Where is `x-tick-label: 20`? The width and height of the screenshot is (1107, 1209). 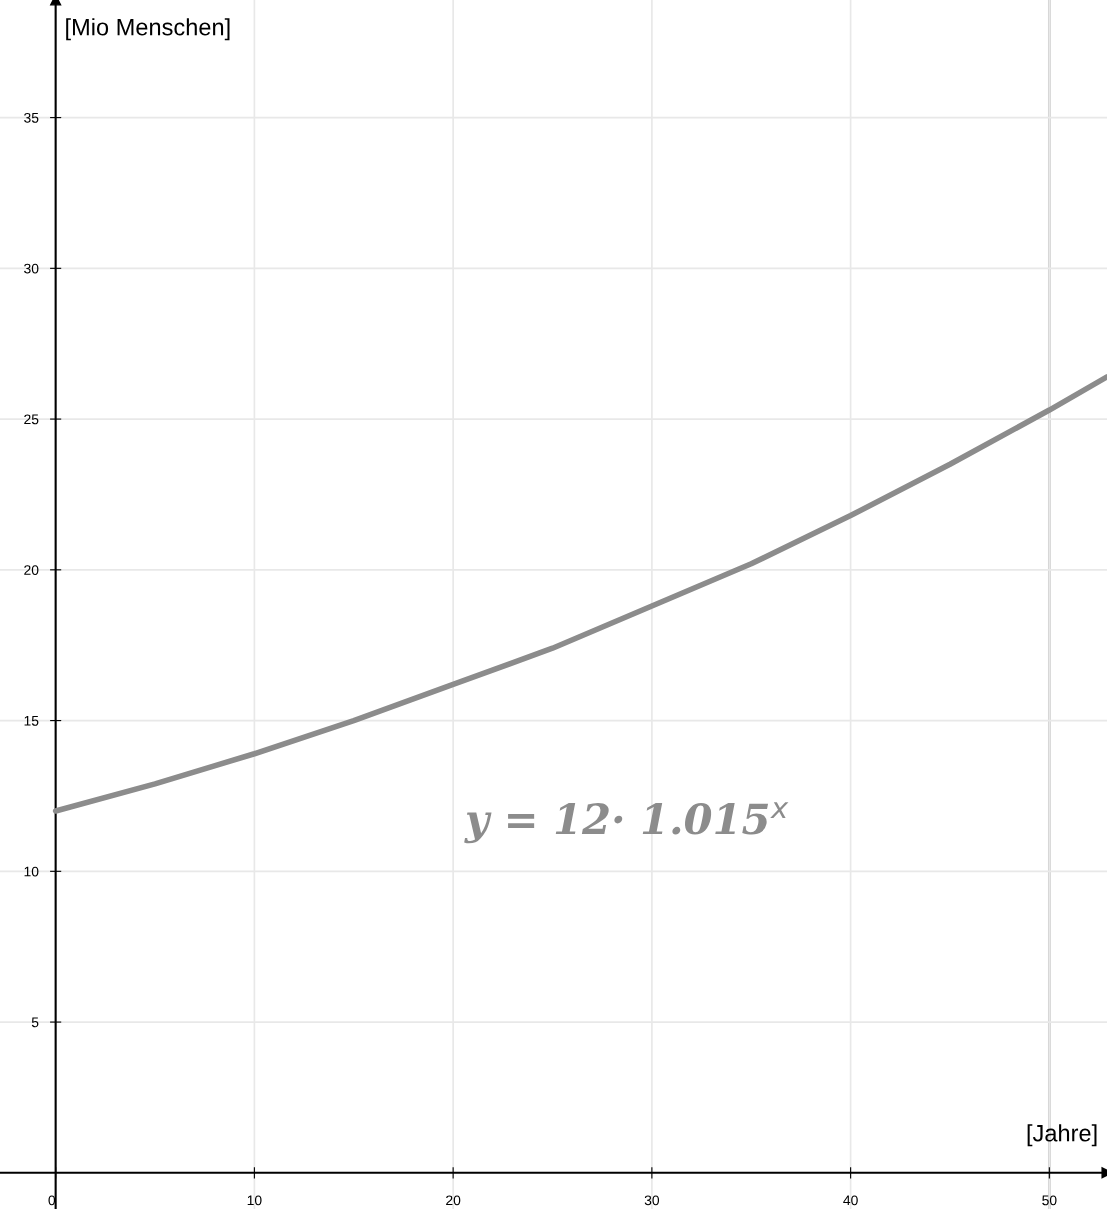 x-tick-label: 20 is located at coordinates (453, 1200).